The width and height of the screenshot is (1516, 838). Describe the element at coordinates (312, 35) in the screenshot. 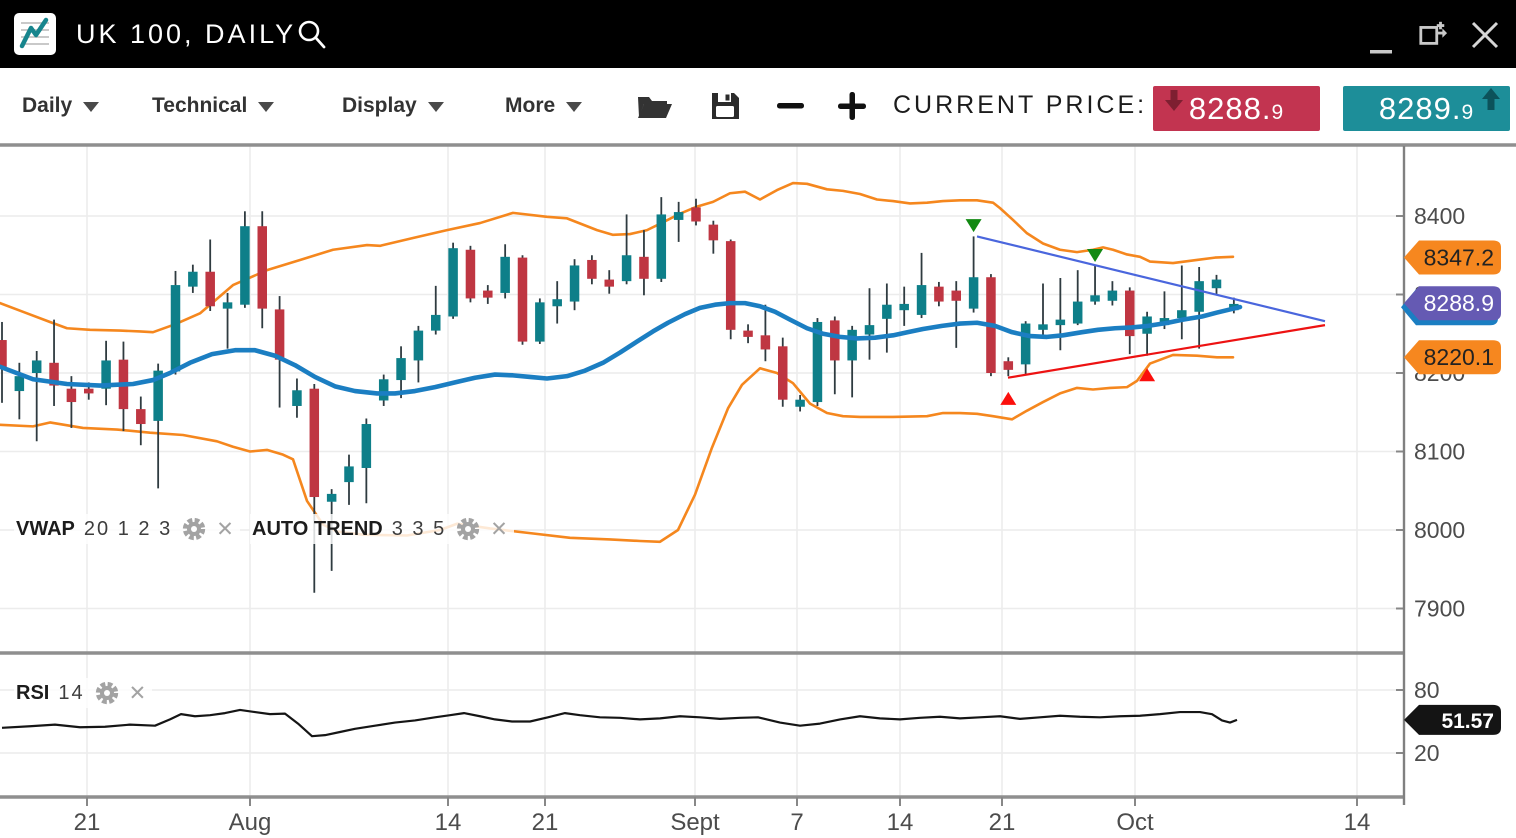

I see `search-icon` at that location.